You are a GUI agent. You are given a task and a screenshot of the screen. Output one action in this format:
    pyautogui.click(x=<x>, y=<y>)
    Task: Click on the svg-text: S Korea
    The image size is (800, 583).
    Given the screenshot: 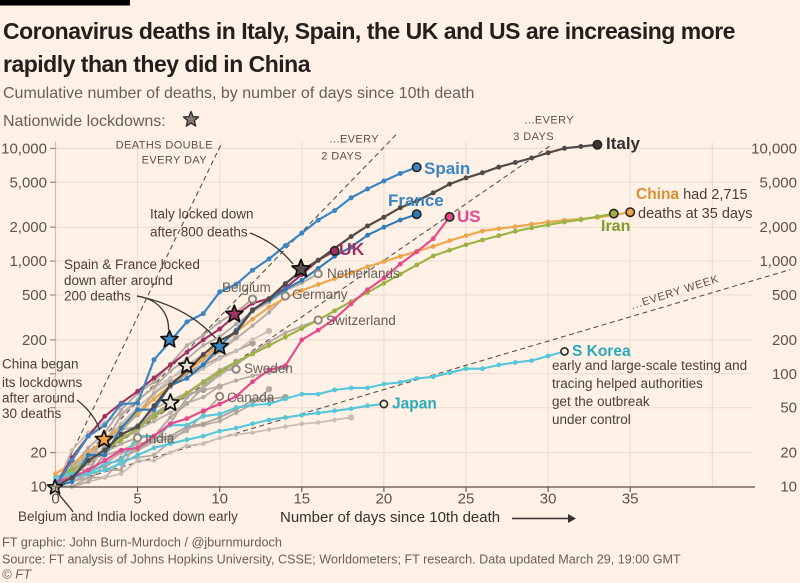 What is the action you would take?
    pyautogui.click(x=601, y=351)
    